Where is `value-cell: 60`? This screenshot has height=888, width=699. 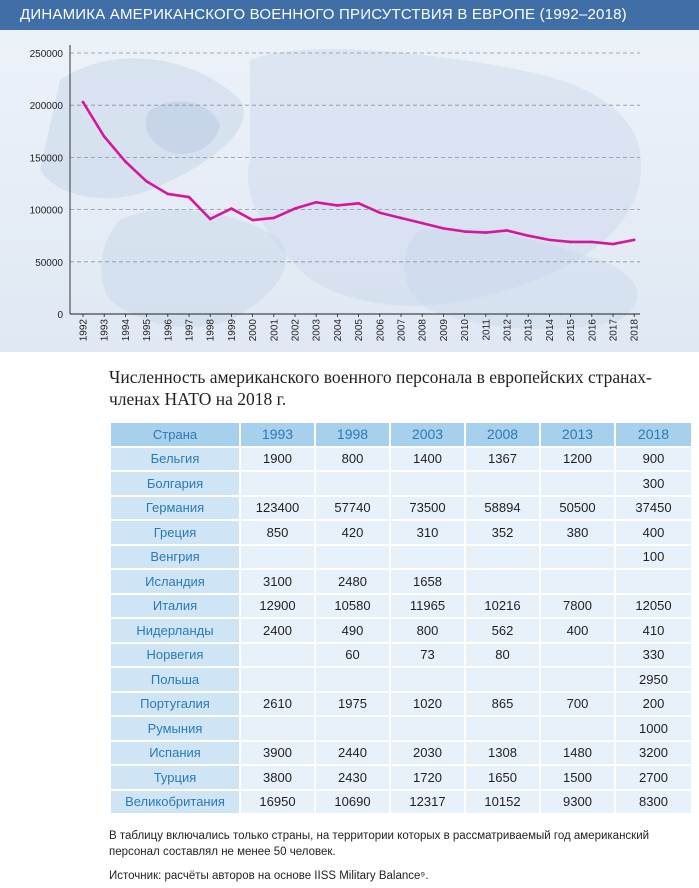
value-cell: 60 is located at coordinates (352, 654).